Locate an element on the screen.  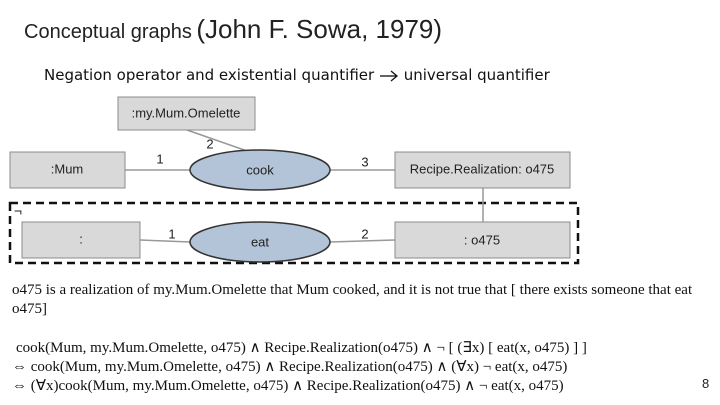
node-label: cook is located at coordinates (260, 169).